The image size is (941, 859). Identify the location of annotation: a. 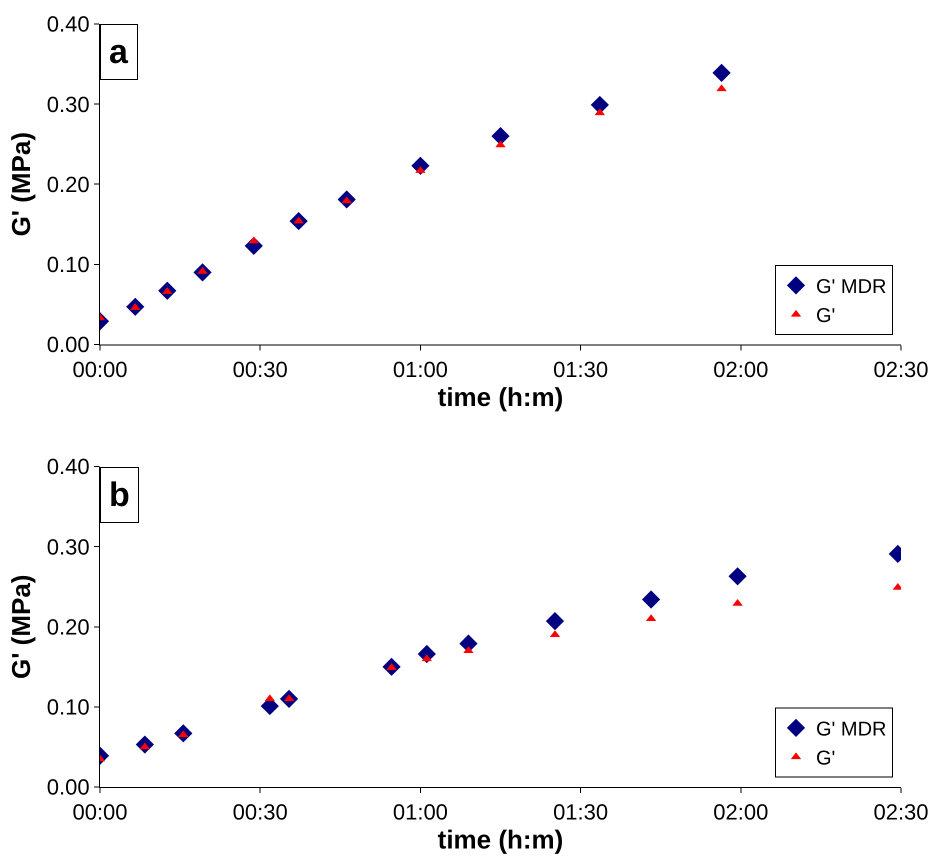
(119, 52).